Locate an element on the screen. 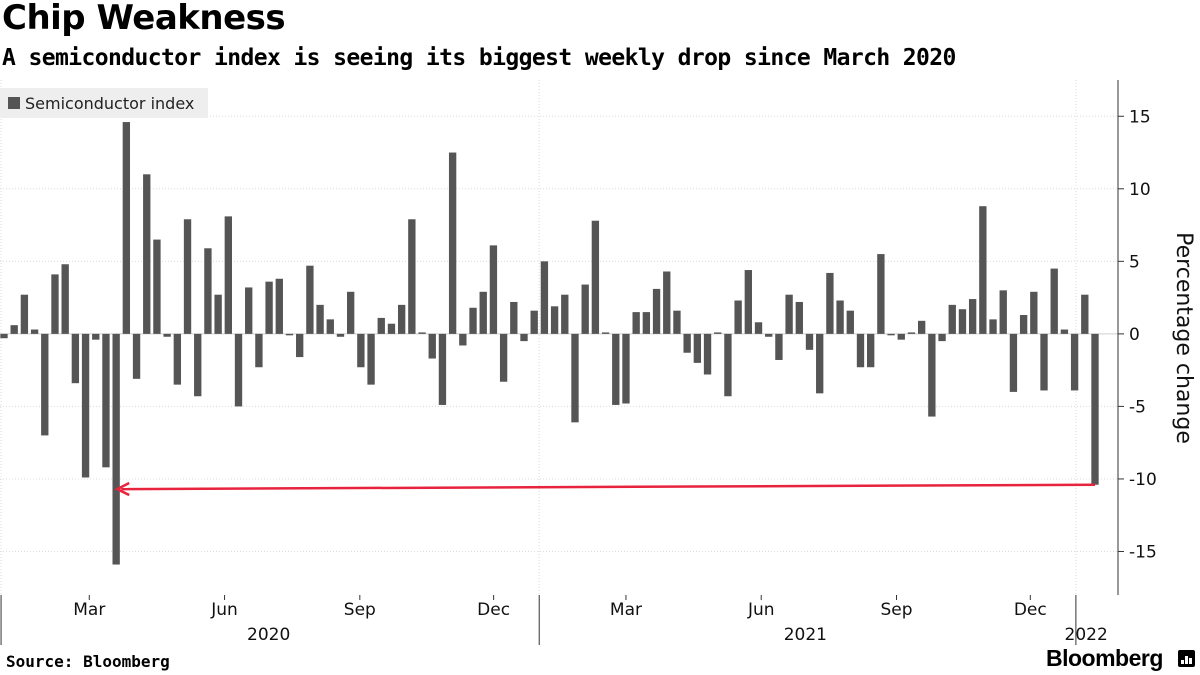 The width and height of the screenshot is (1200, 675). y-tick-label: -10 is located at coordinates (1143, 480).